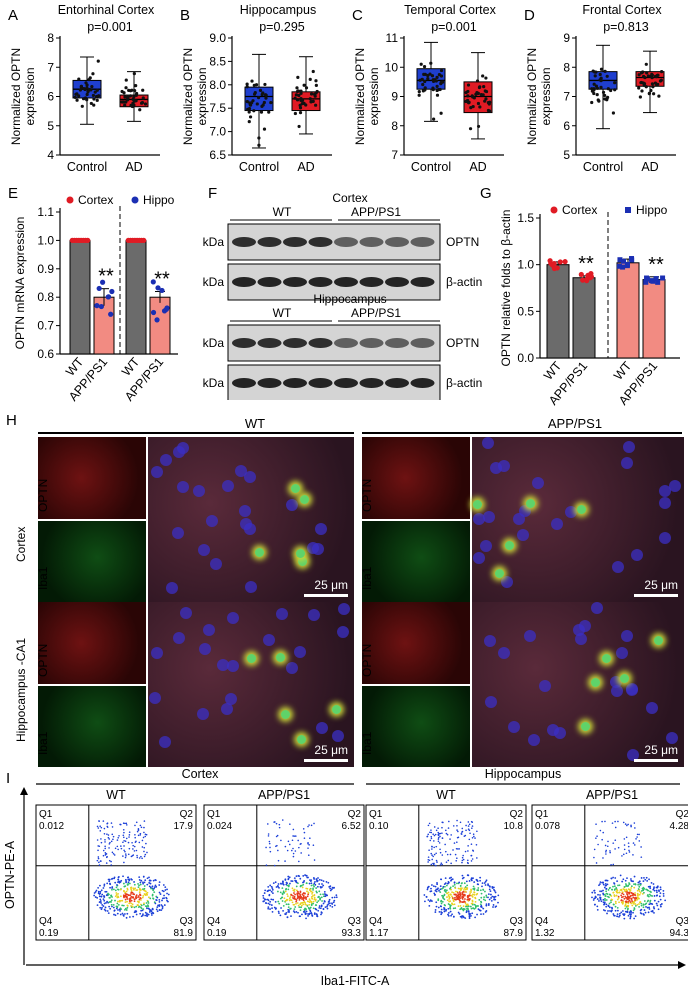 Image resolution: width=688 pixels, height=992 pixels. What do you see at coordinates (43, 743) in the screenshot?
I see `channel-label-iba1: Iba1` at bounding box center [43, 743].